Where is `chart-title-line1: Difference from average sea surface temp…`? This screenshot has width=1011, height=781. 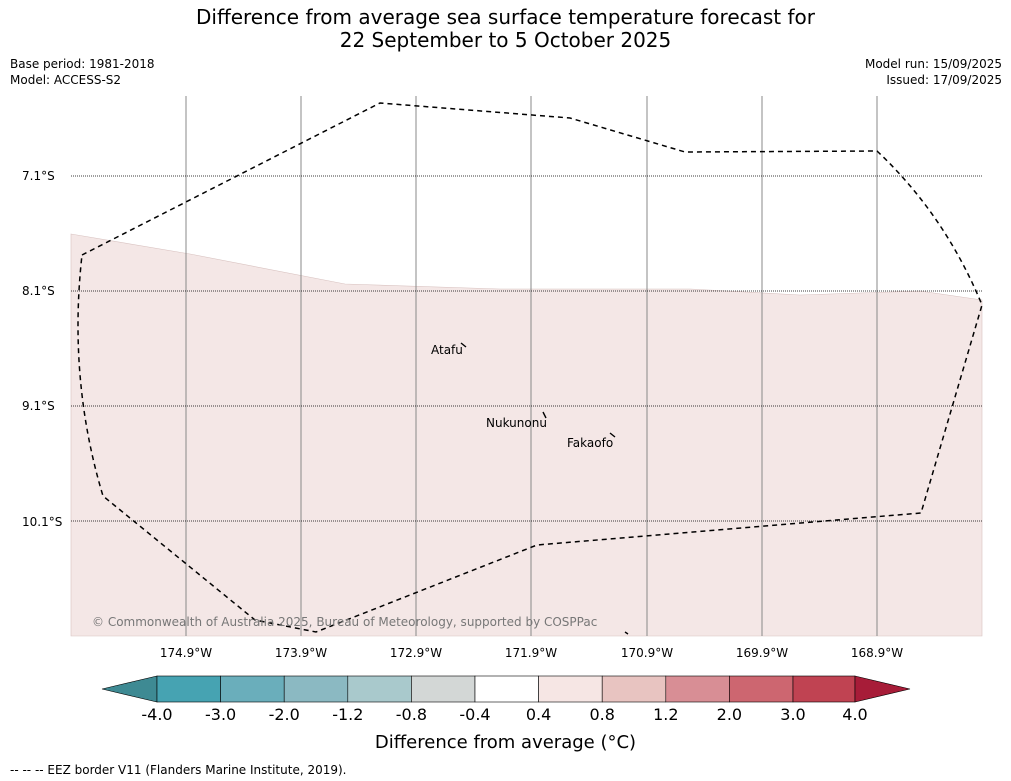
chart-title-line1: Difference from average sea surface temp… is located at coordinates (505, 17).